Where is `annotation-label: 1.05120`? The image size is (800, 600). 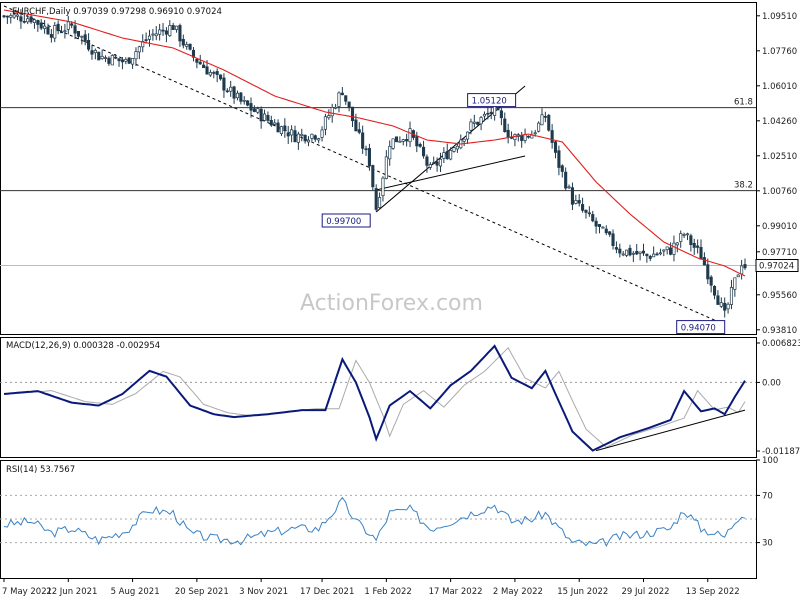 annotation-label: 1.05120 is located at coordinates (489, 102).